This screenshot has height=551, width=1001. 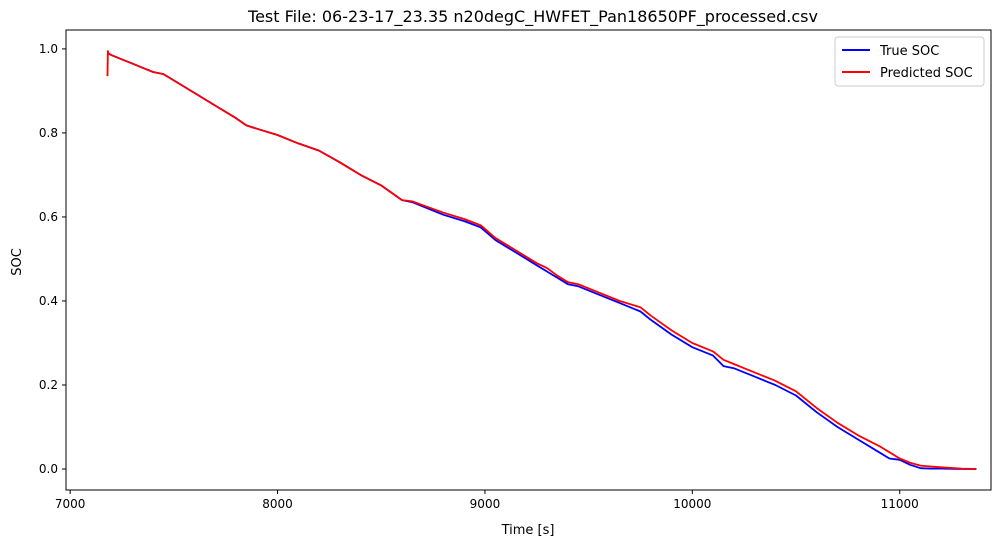 I want to click on y-tick-label: 0.2, so click(x=48, y=385).